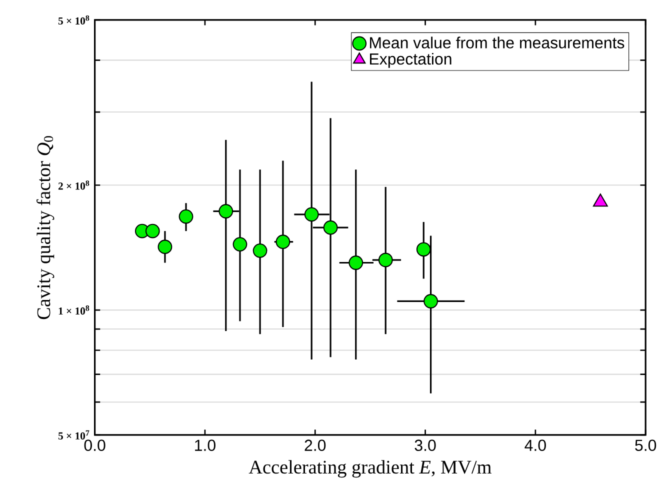  What do you see at coordinates (535, 445) in the screenshot?
I see `x-tick-label: 4.0` at bounding box center [535, 445].